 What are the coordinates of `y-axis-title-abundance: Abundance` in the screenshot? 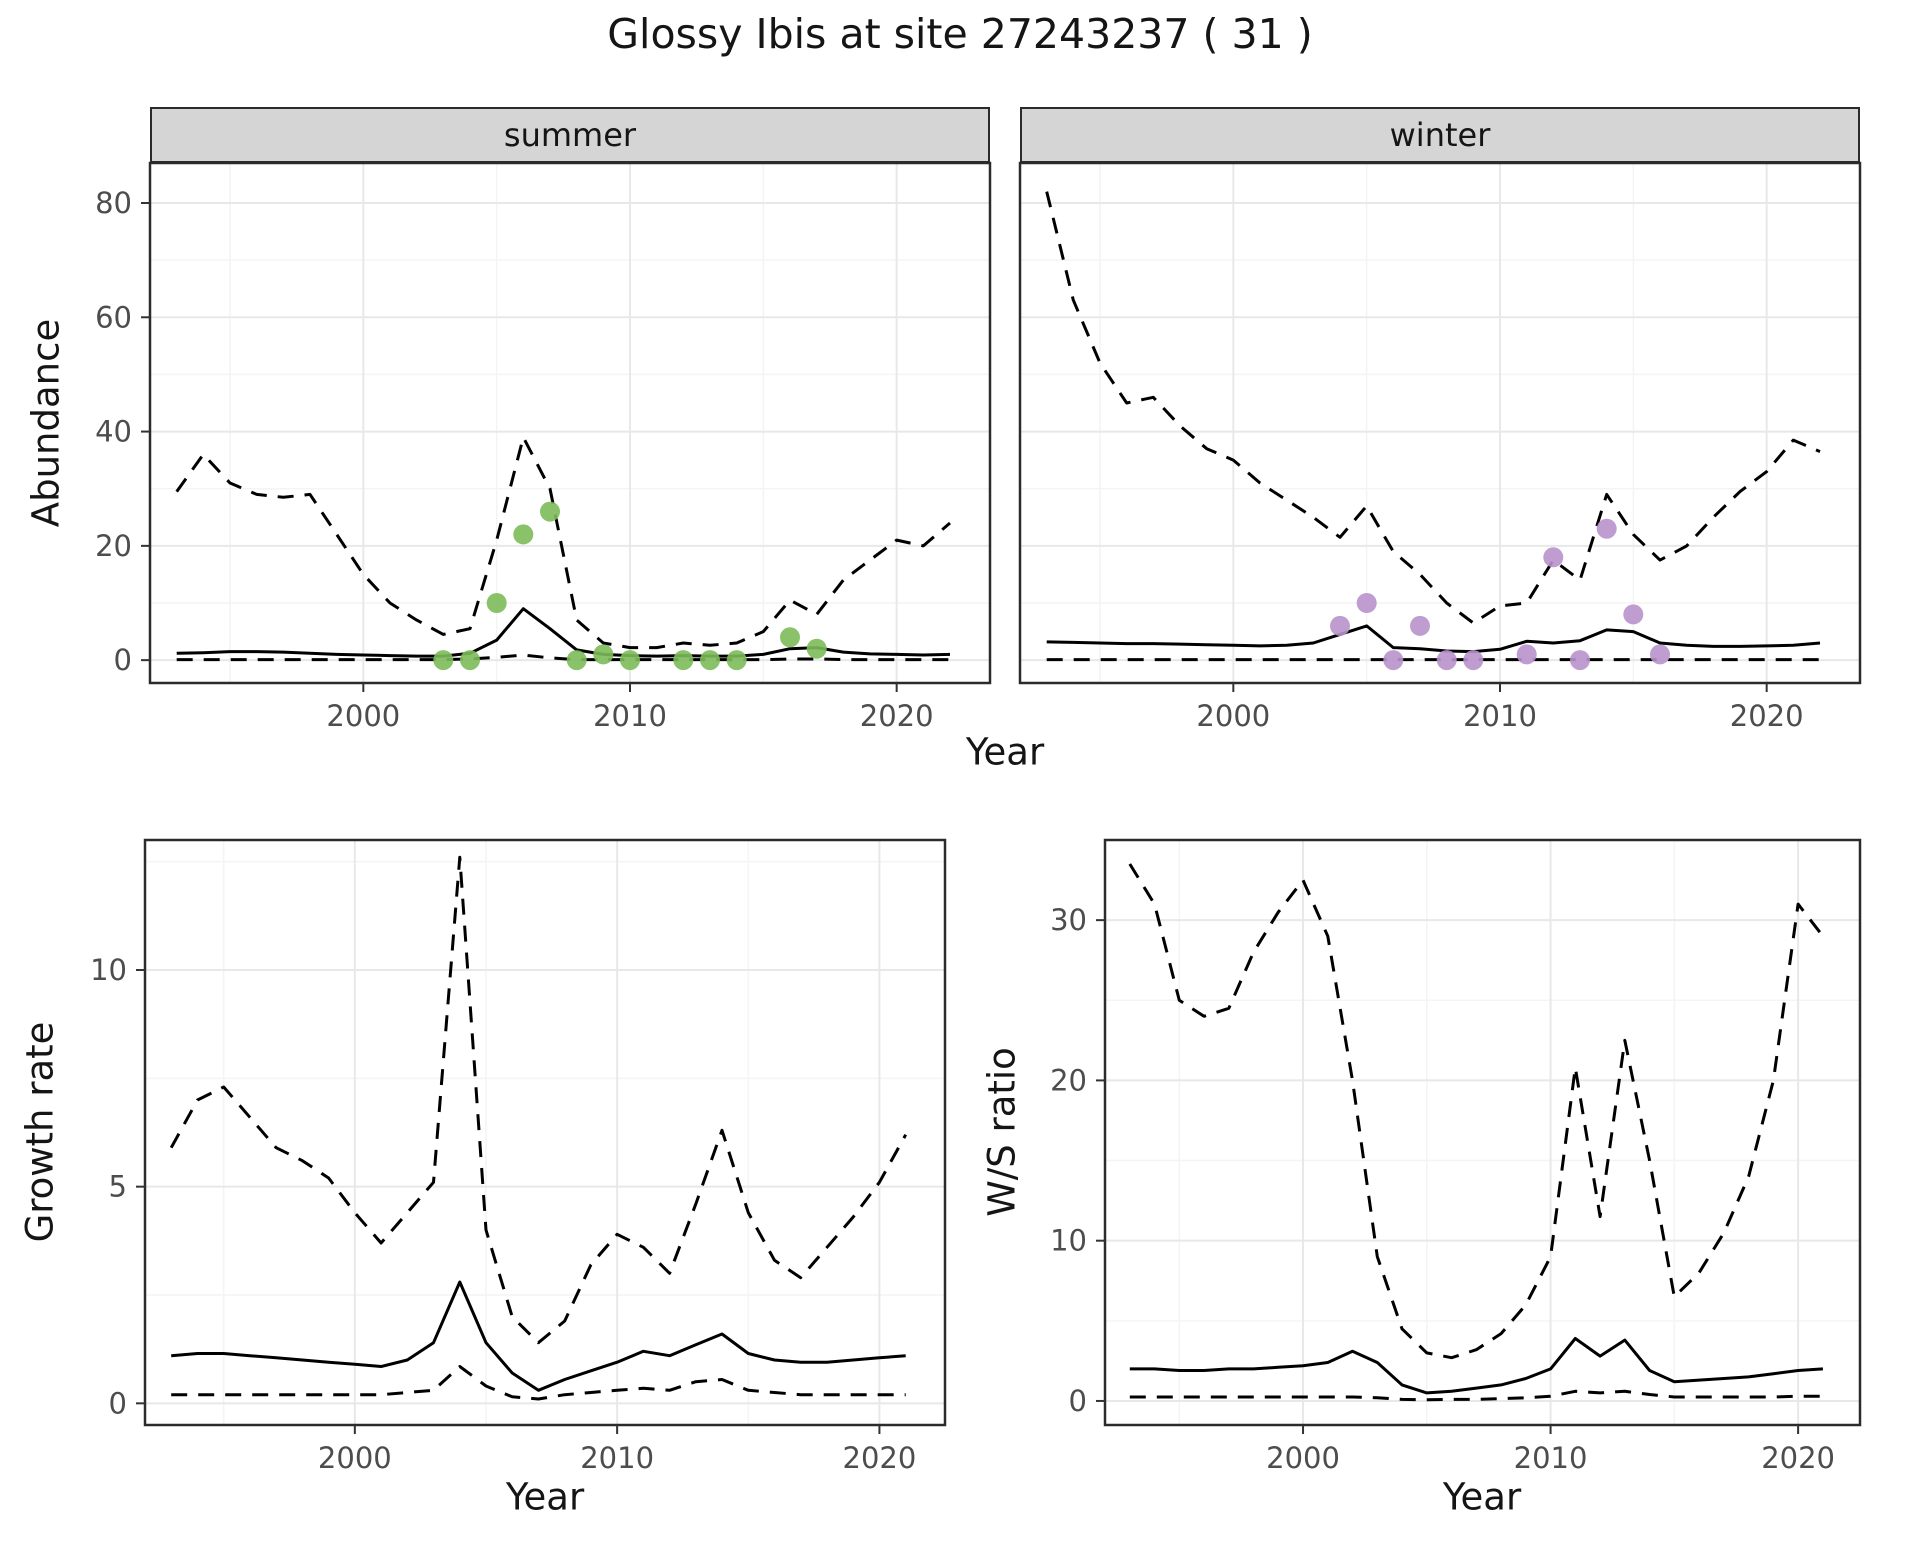 It's located at (46, 423).